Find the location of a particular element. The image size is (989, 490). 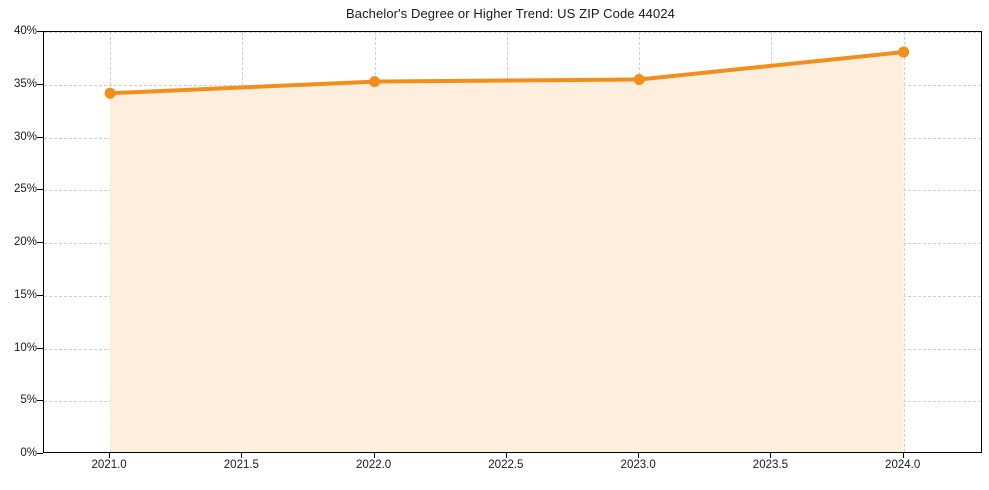

y-tick-label: 25% is located at coordinates (25, 189).